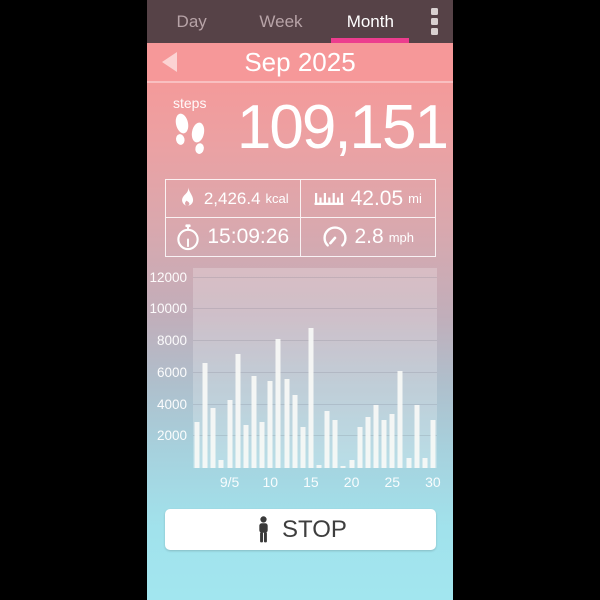  Describe the element at coordinates (377, 198) in the screenshot. I see `distance-value: 42.05` at that location.